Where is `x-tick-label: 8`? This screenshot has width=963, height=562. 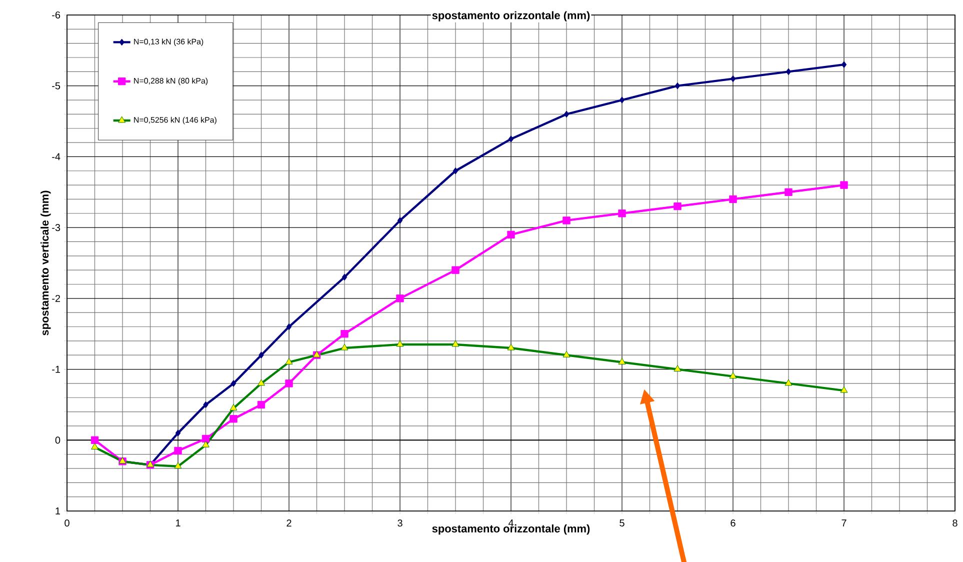
x-tick-label: 8 is located at coordinates (955, 523).